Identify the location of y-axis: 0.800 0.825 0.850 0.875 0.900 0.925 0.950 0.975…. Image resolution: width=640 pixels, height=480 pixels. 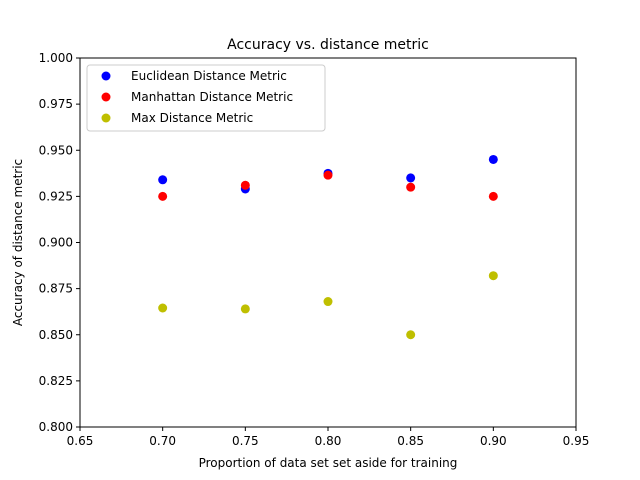
(59, 242).